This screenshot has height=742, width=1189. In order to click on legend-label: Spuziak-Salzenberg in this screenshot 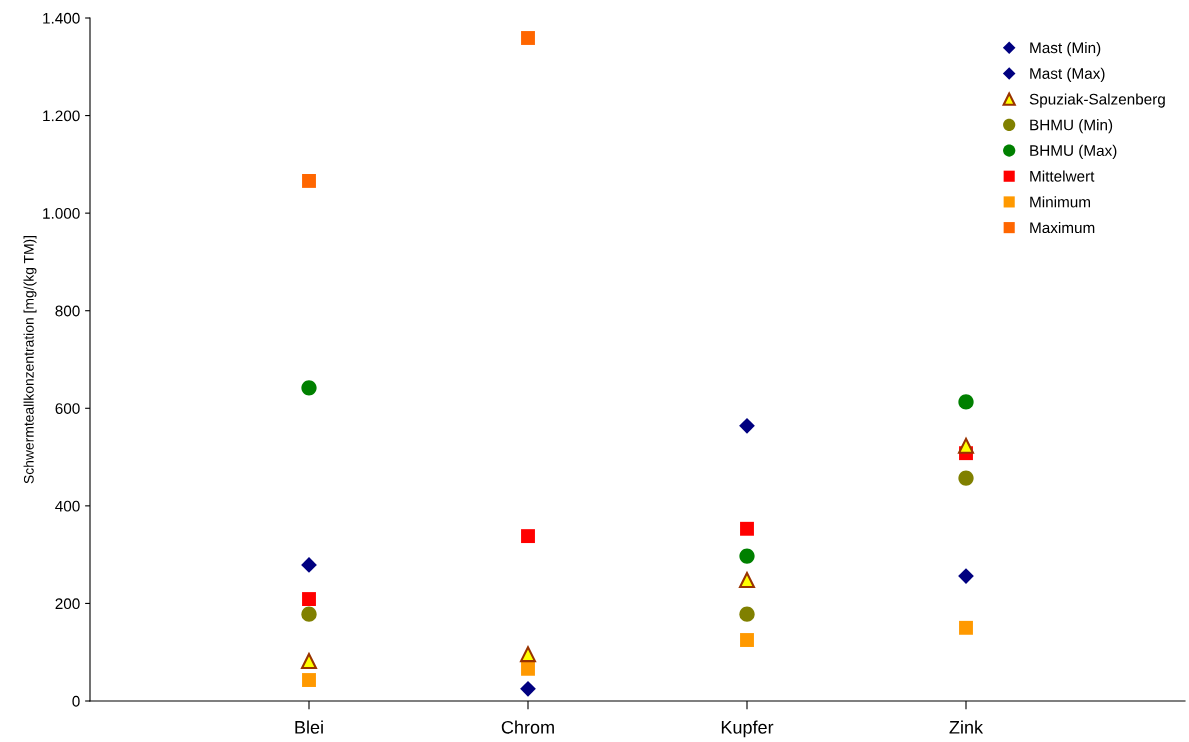, I will do `click(1097, 100)`.